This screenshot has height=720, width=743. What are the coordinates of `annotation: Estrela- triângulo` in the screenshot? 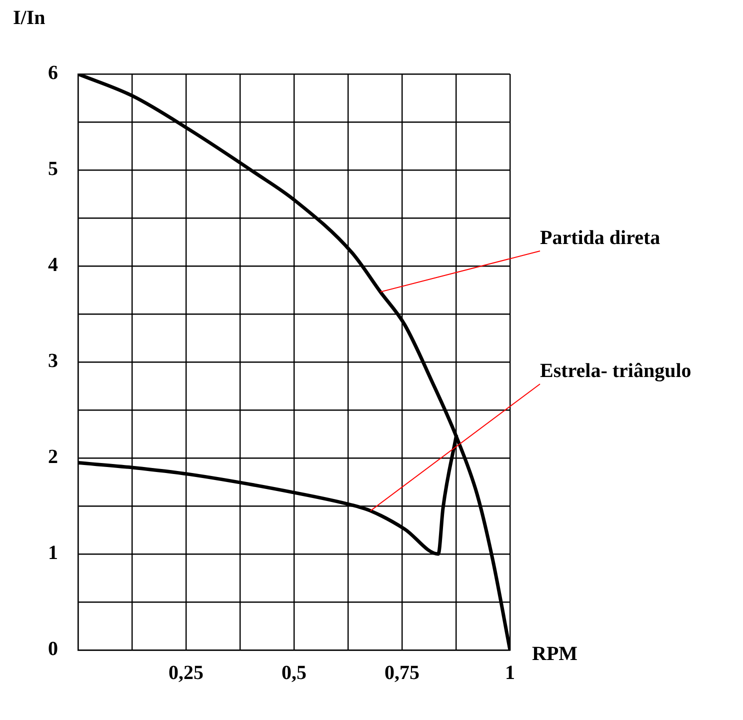 It's located at (616, 371).